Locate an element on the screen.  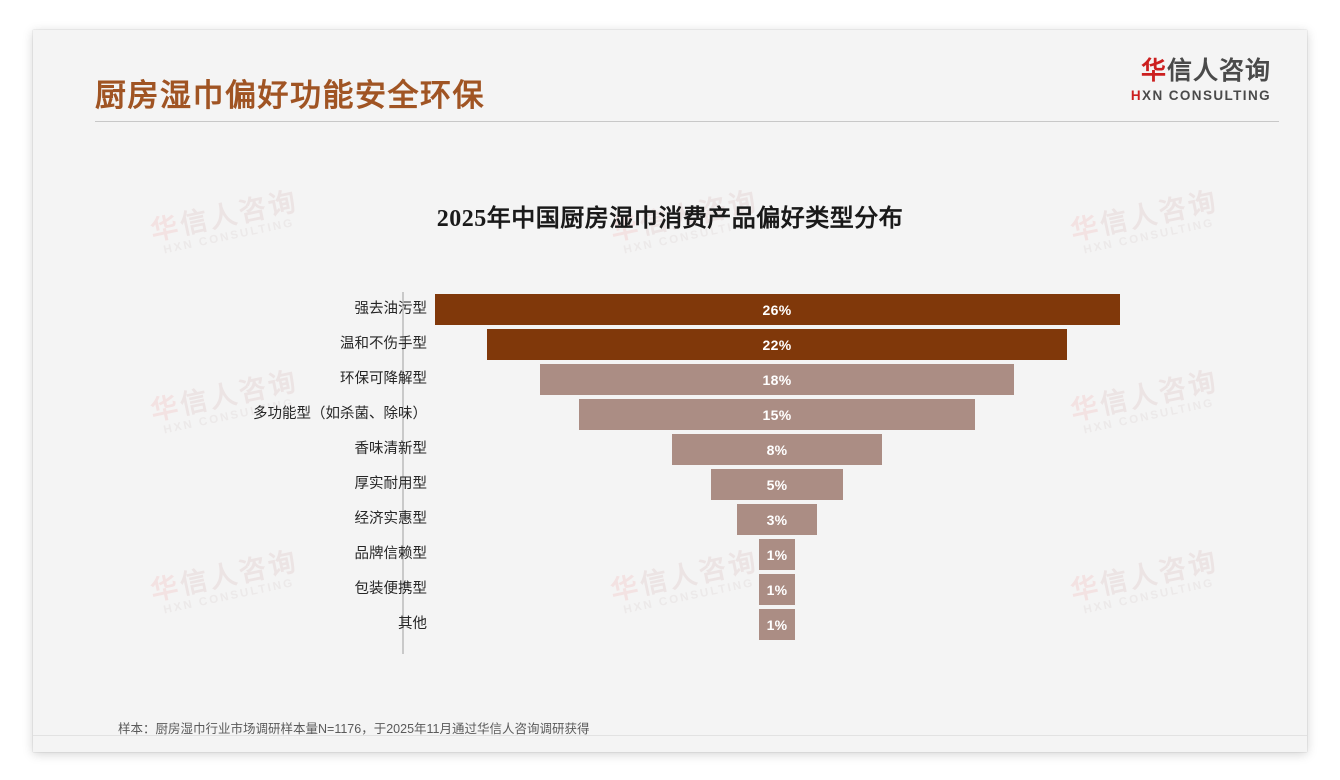
chart-title: 2025年中国厨房湿巾消费产品偏好类型分布 is located at coordinates (670, 219).